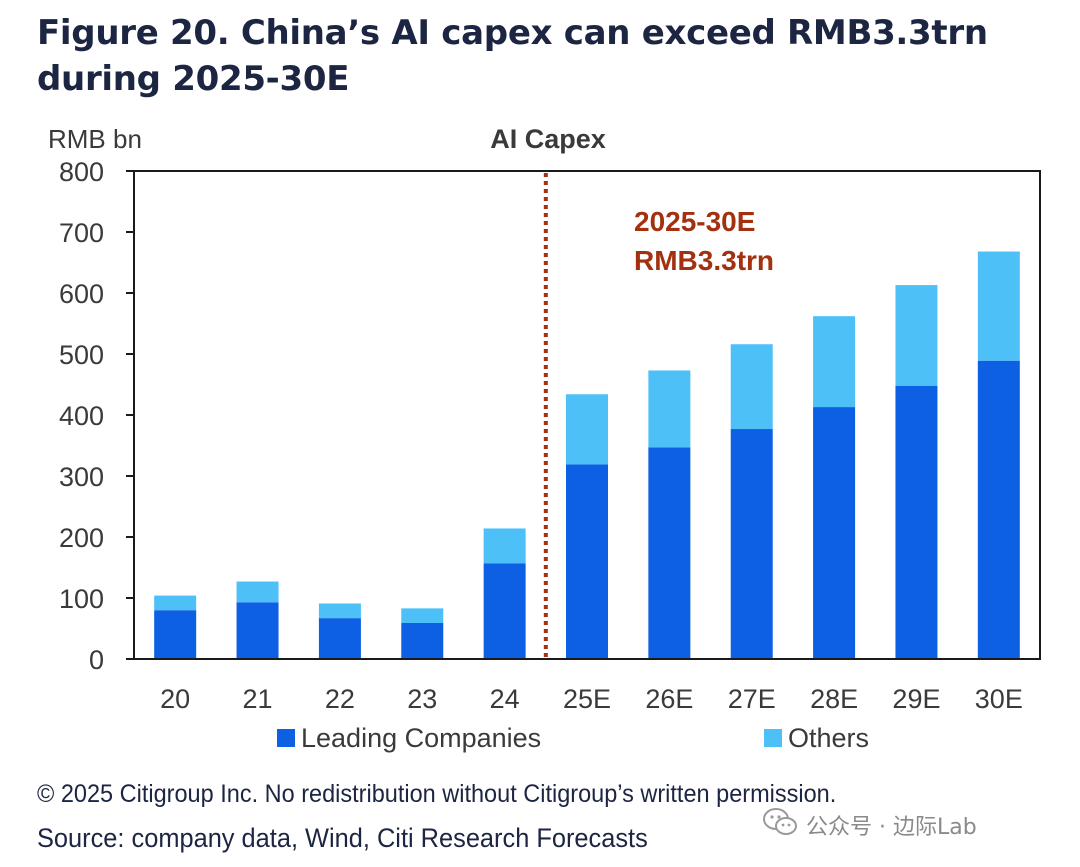  What do you see at coordinates (834, 699) in the screenshot?
I see `x-tick-label: 28E` at bounding box center [834, 699].